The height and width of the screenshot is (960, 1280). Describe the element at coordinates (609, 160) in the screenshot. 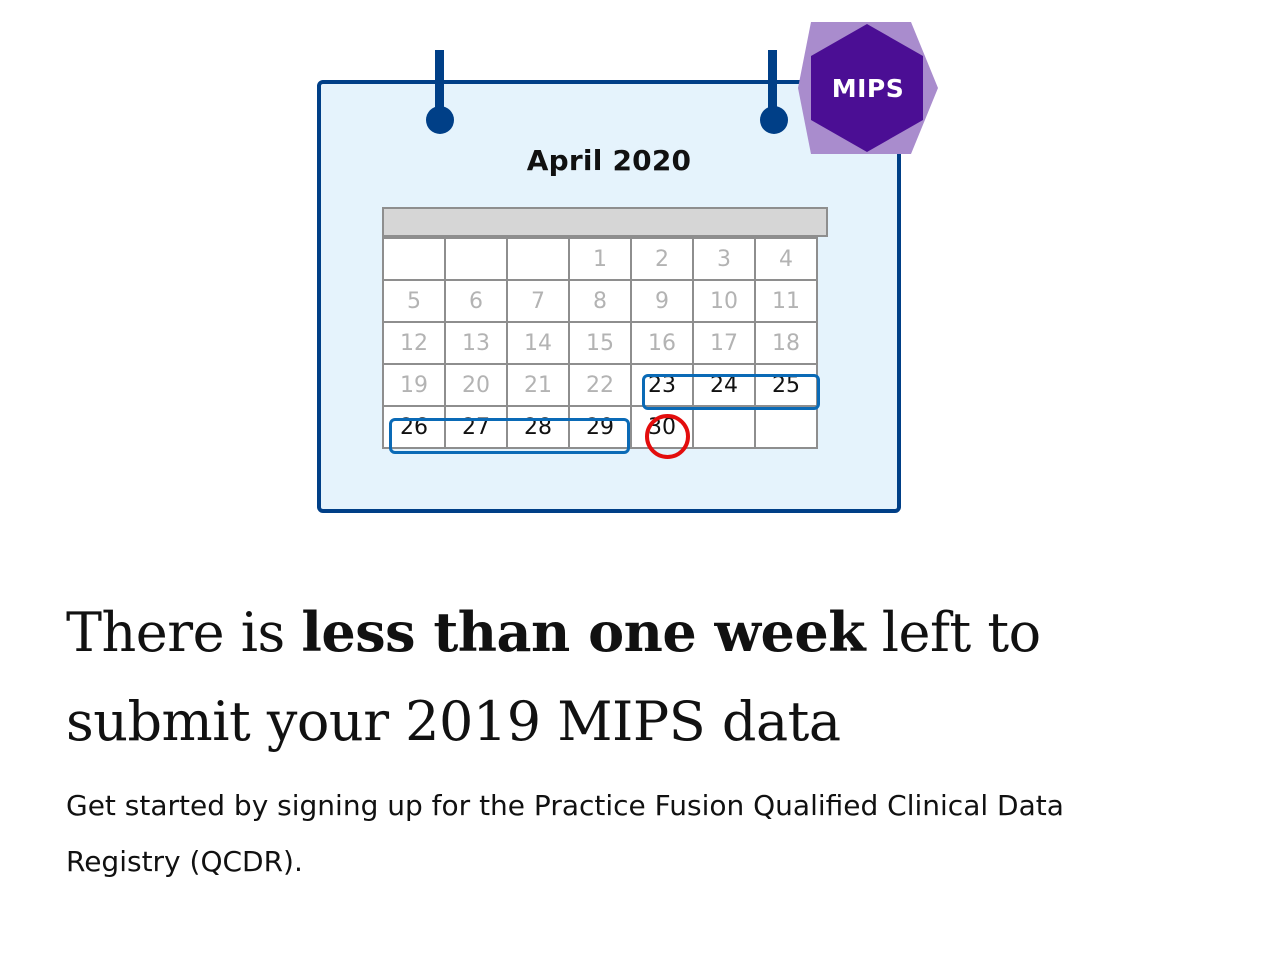

I see `calendar-month-title: April 2020` at that location.